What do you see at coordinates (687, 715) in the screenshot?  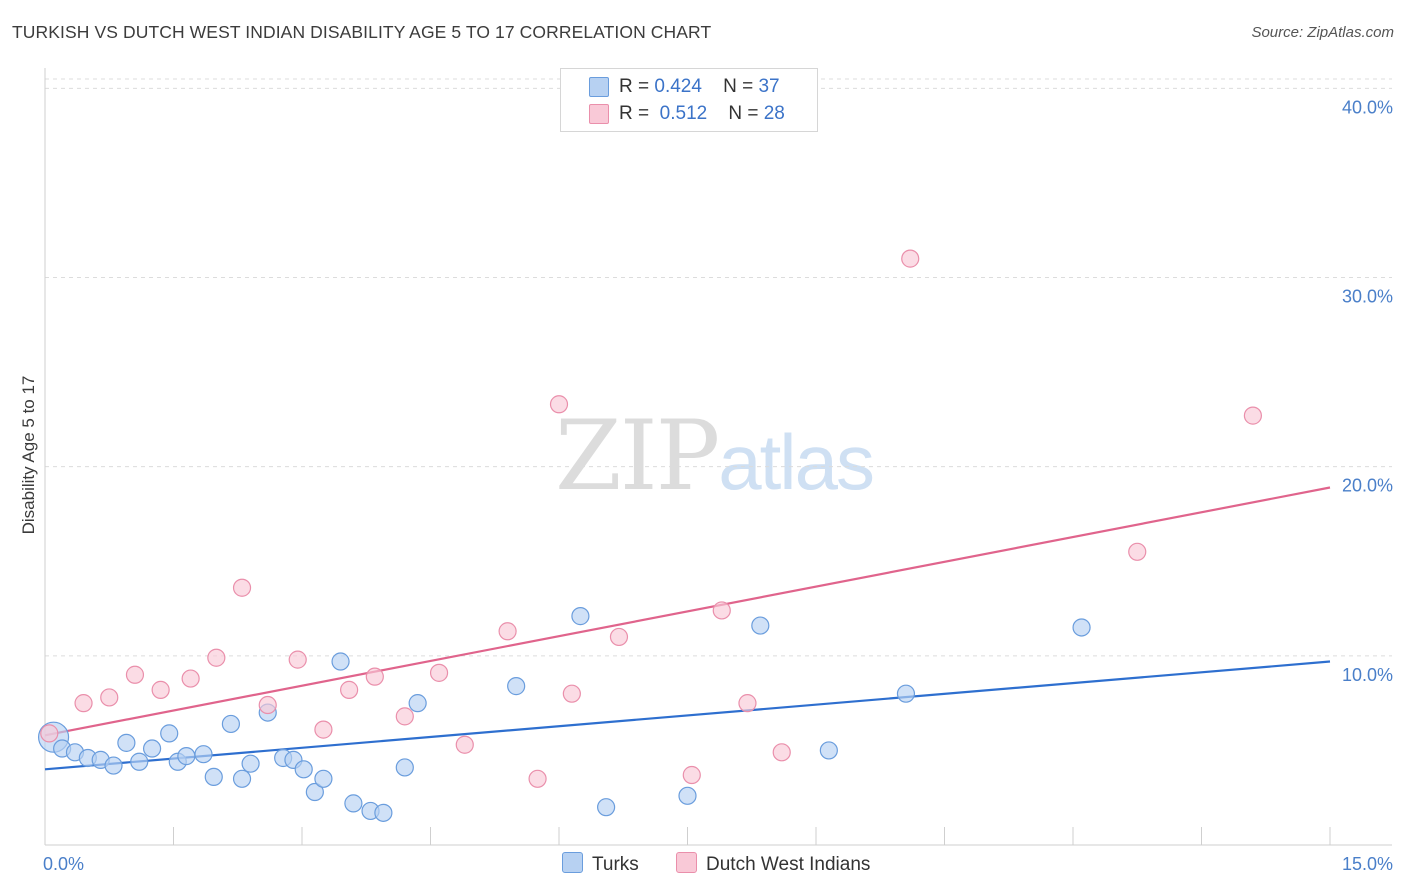 I see `trend-line-turks` at bounding box center [687, 715].